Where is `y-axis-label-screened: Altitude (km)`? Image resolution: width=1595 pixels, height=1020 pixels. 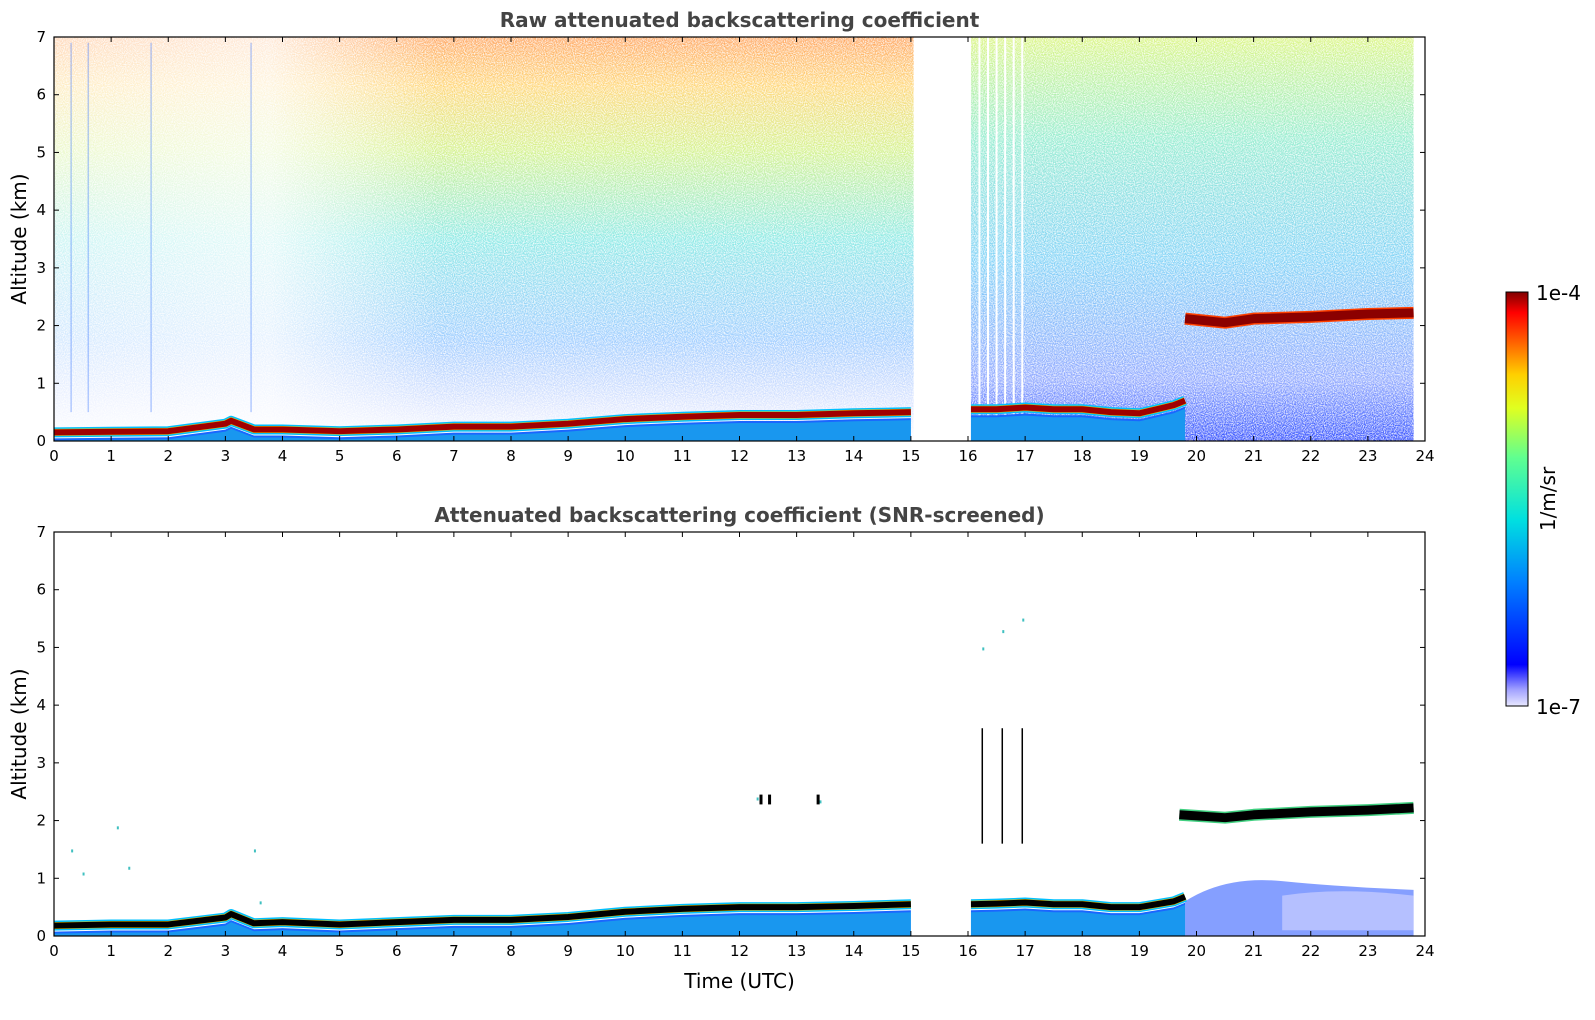
y-axis-label-screened: Altitude (km) is located at coordinates (19, 733).